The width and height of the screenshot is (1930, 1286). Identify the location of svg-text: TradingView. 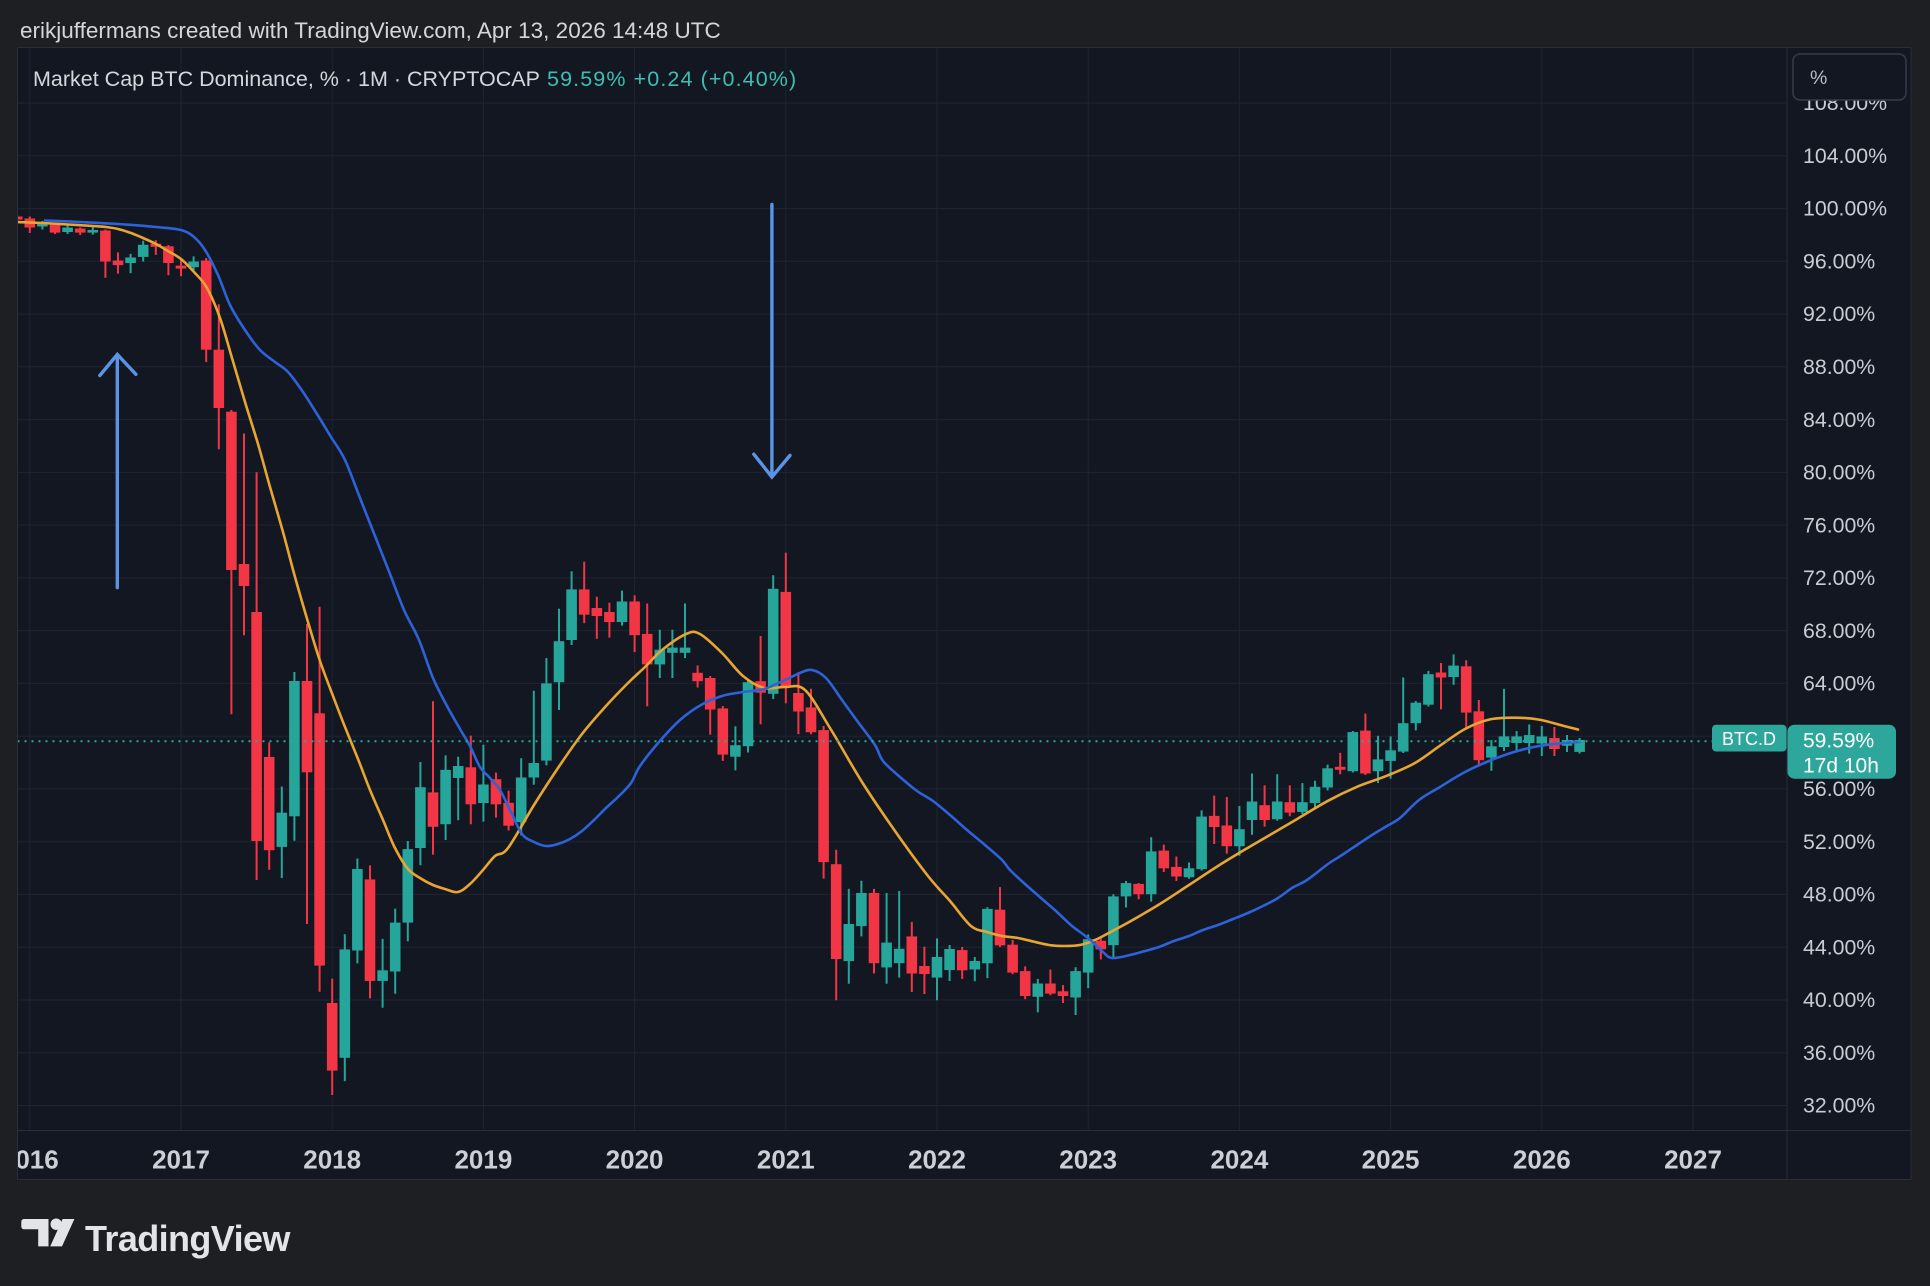
(188, 1238).